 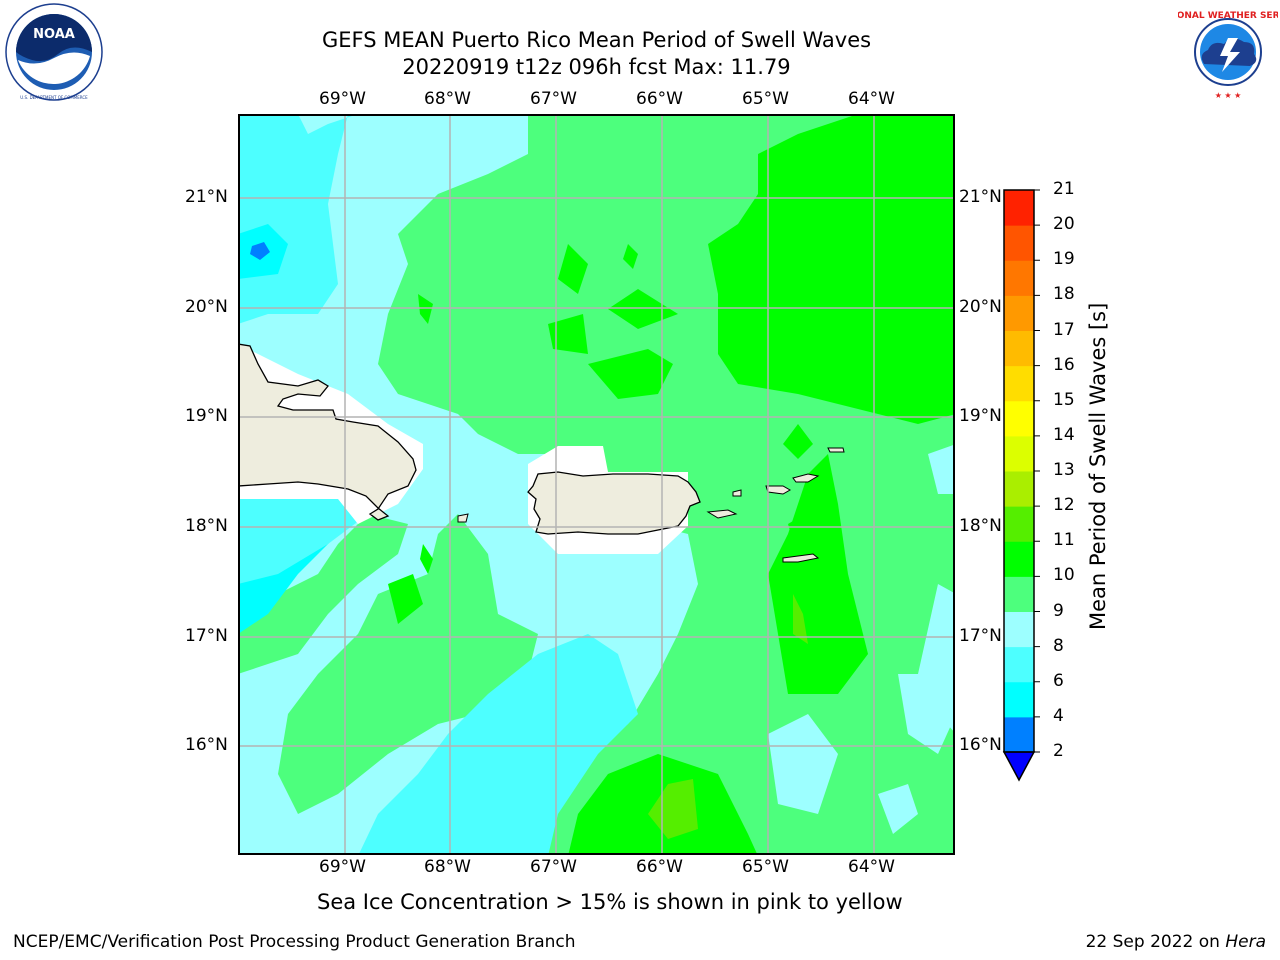 I want to click on contour-8-9-s2, so click(x=803, y=764).